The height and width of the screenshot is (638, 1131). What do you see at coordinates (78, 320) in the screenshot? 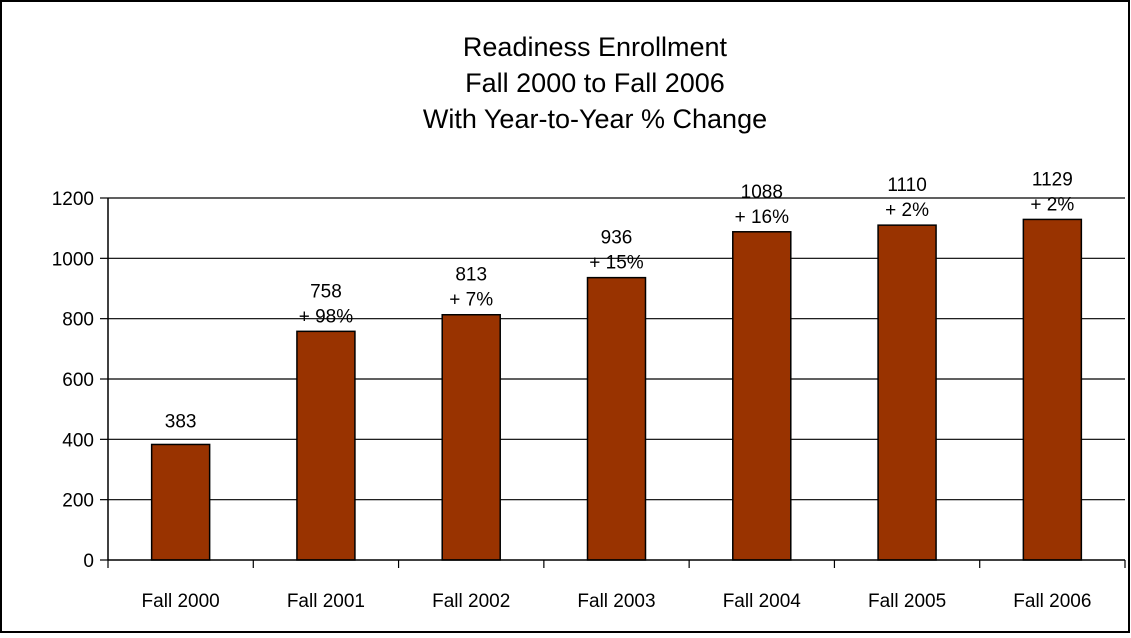
I see `y-tick-label: 800` at bounding box center [78, 320].